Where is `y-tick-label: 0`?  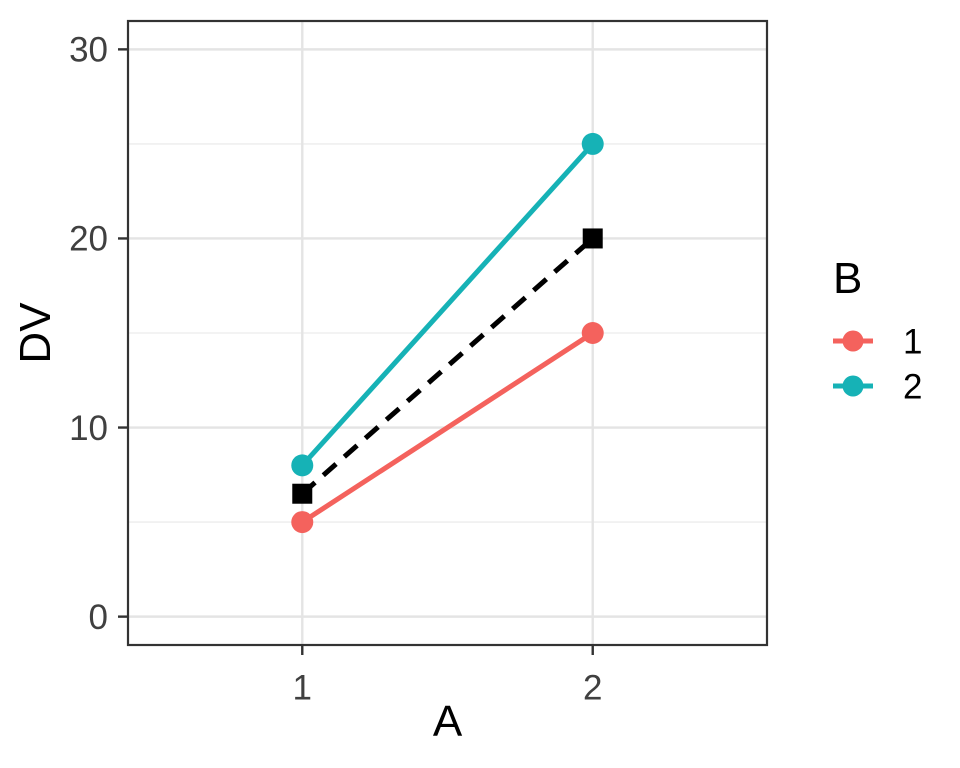
y-tick-label: 0 is located at coordinates (98, 617).